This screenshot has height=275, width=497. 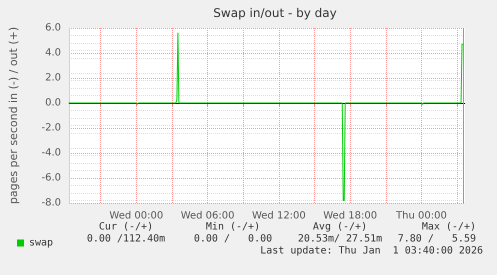 I want to click on text: Cur (-/+), so click(x=126, y=227).